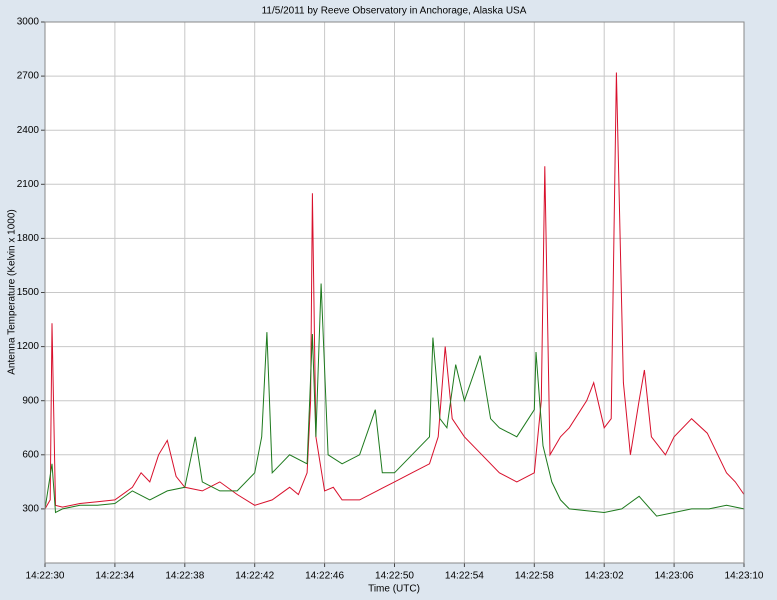  What do you see at coordinates (30, 400) in the screenshot?
I see `y-tick-label: 900` at bounding box center [30, 400].